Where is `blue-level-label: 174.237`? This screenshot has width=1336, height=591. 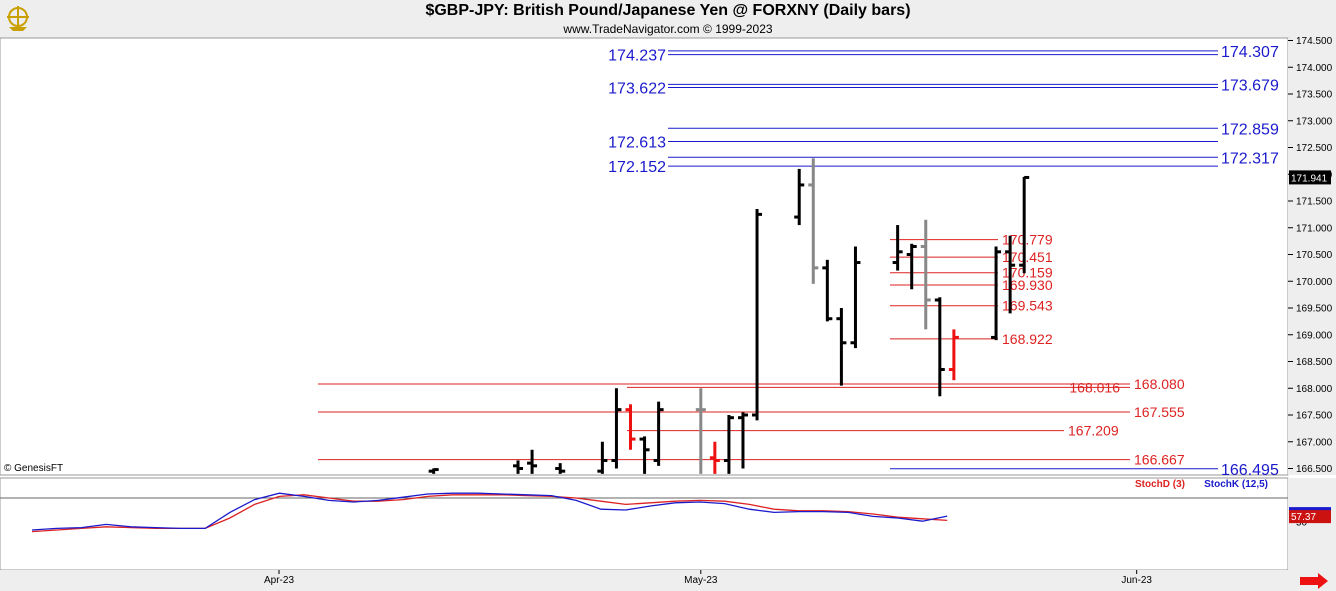 blue-level-label: 174.237 is located at coordinates (637, 56).